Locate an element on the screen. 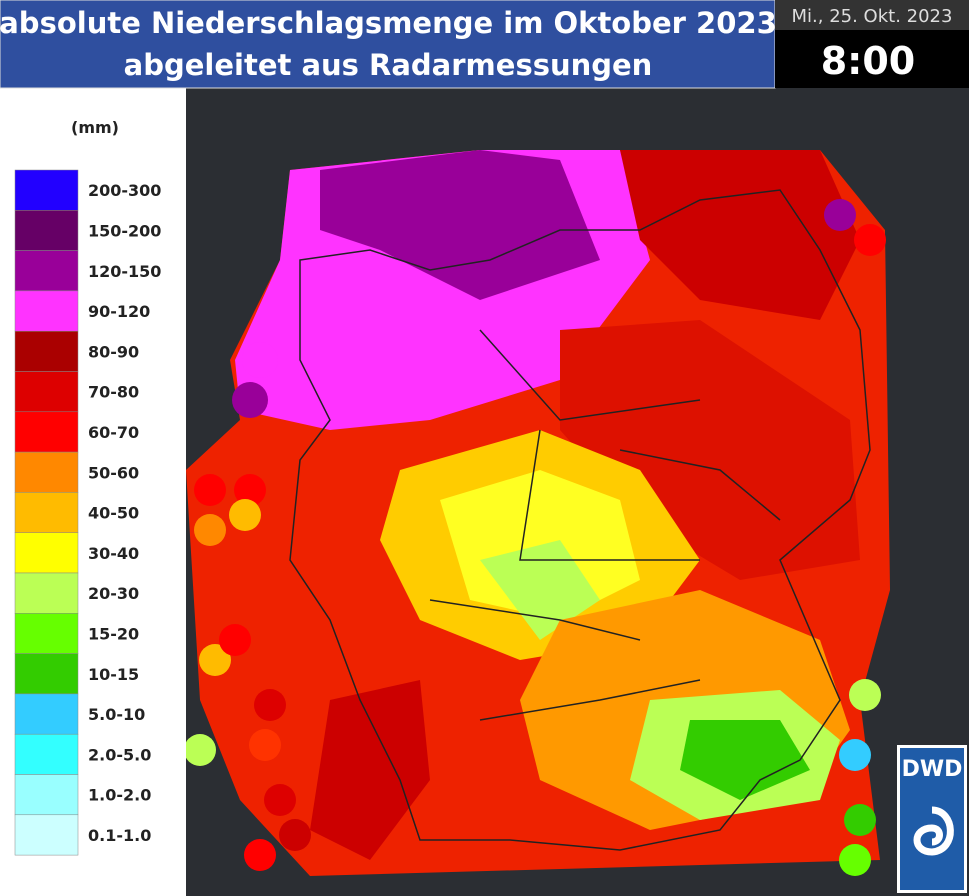  legend-label: 40-50 is located at coordinates (113, 513).